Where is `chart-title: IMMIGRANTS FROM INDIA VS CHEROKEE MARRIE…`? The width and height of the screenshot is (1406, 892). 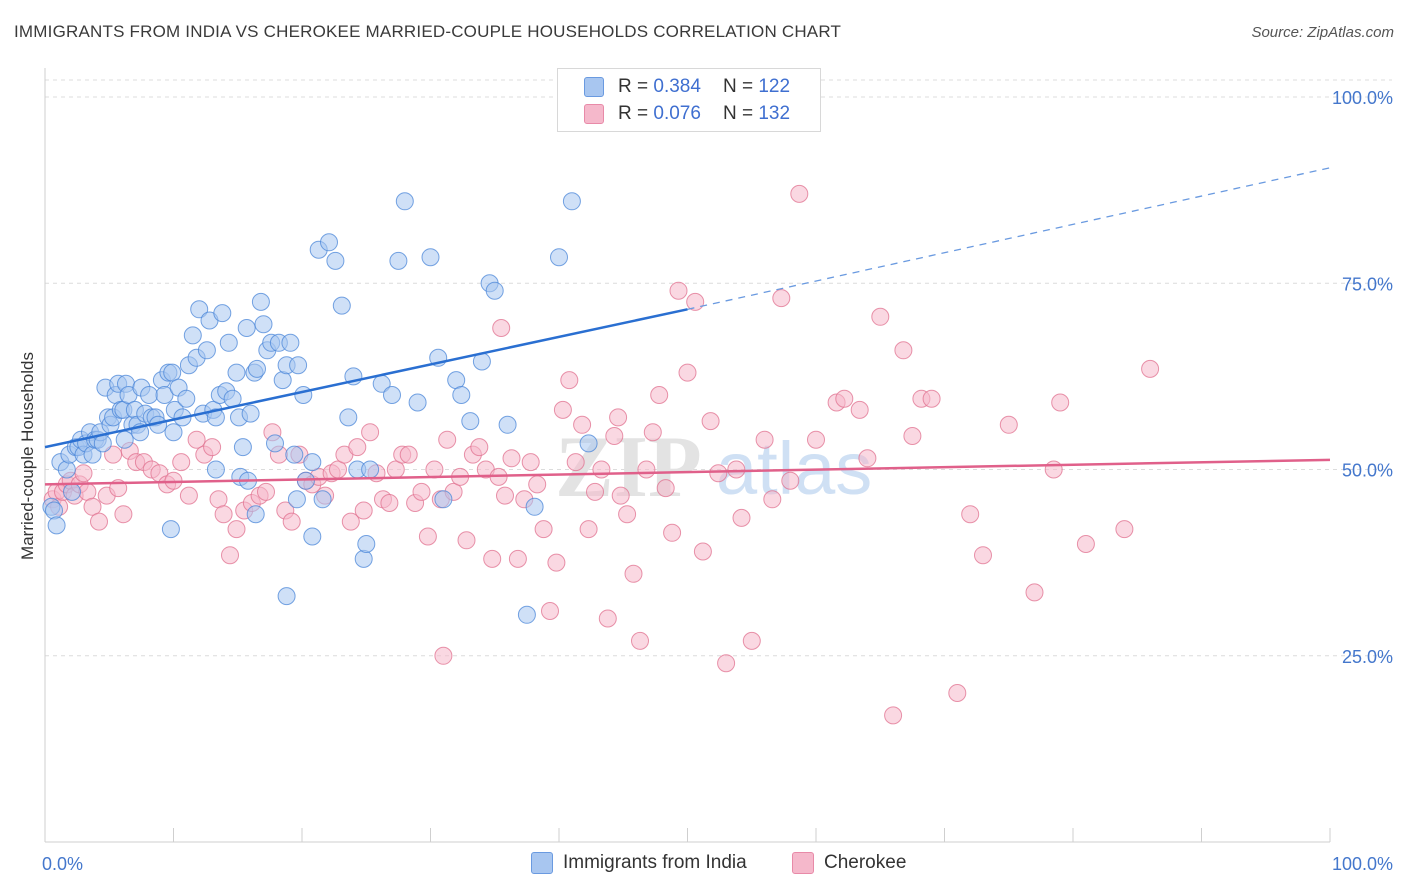
chart-title: IMMIGRANTS FROM INDIA VS CHEROKEE MARRIE… is located at coordinates (428, 31).